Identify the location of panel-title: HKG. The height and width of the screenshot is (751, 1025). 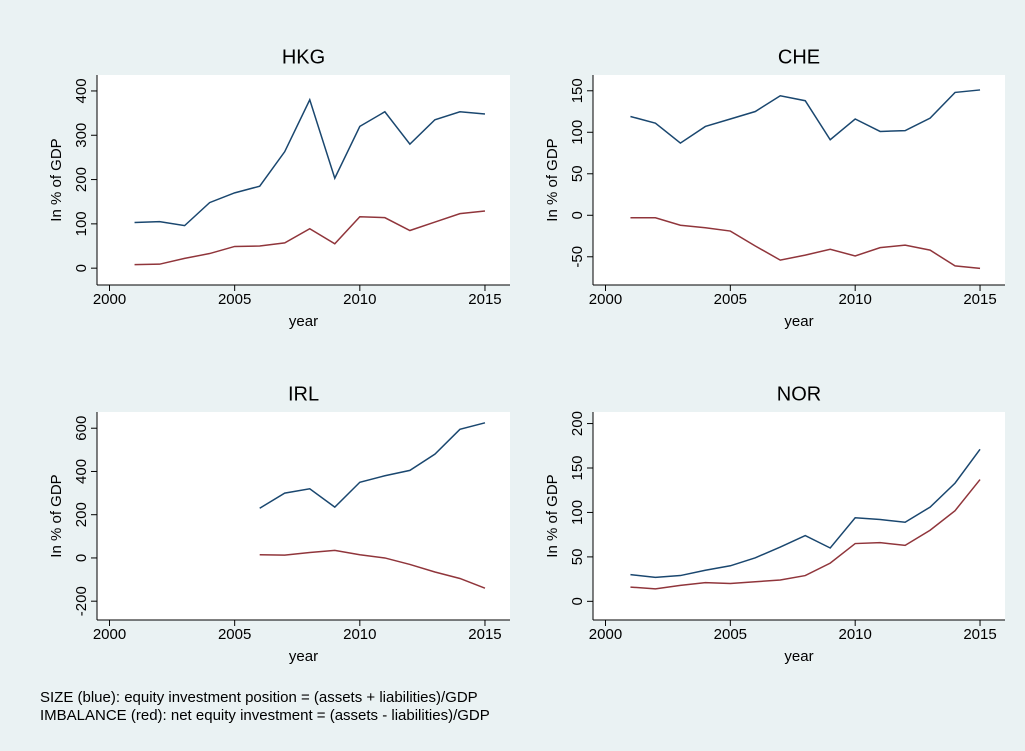
(303, 57).